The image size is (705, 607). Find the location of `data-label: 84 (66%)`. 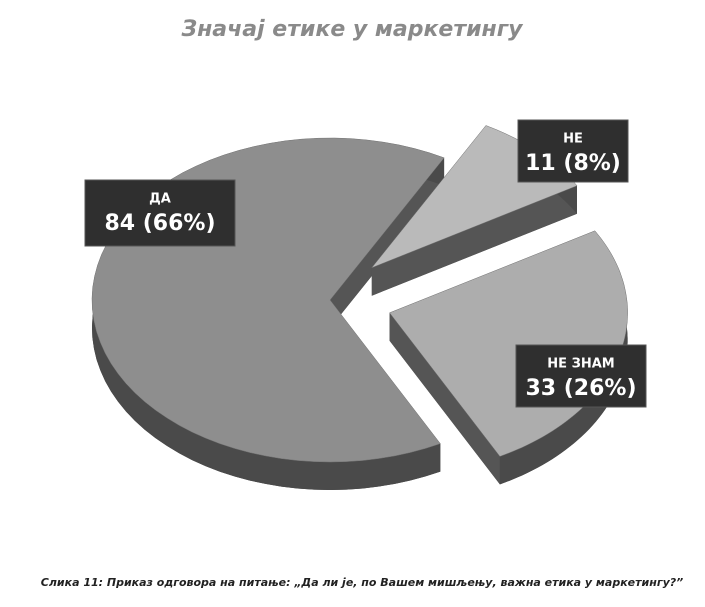

data-label: 84 (66%) is located at coordinates (159, 223).